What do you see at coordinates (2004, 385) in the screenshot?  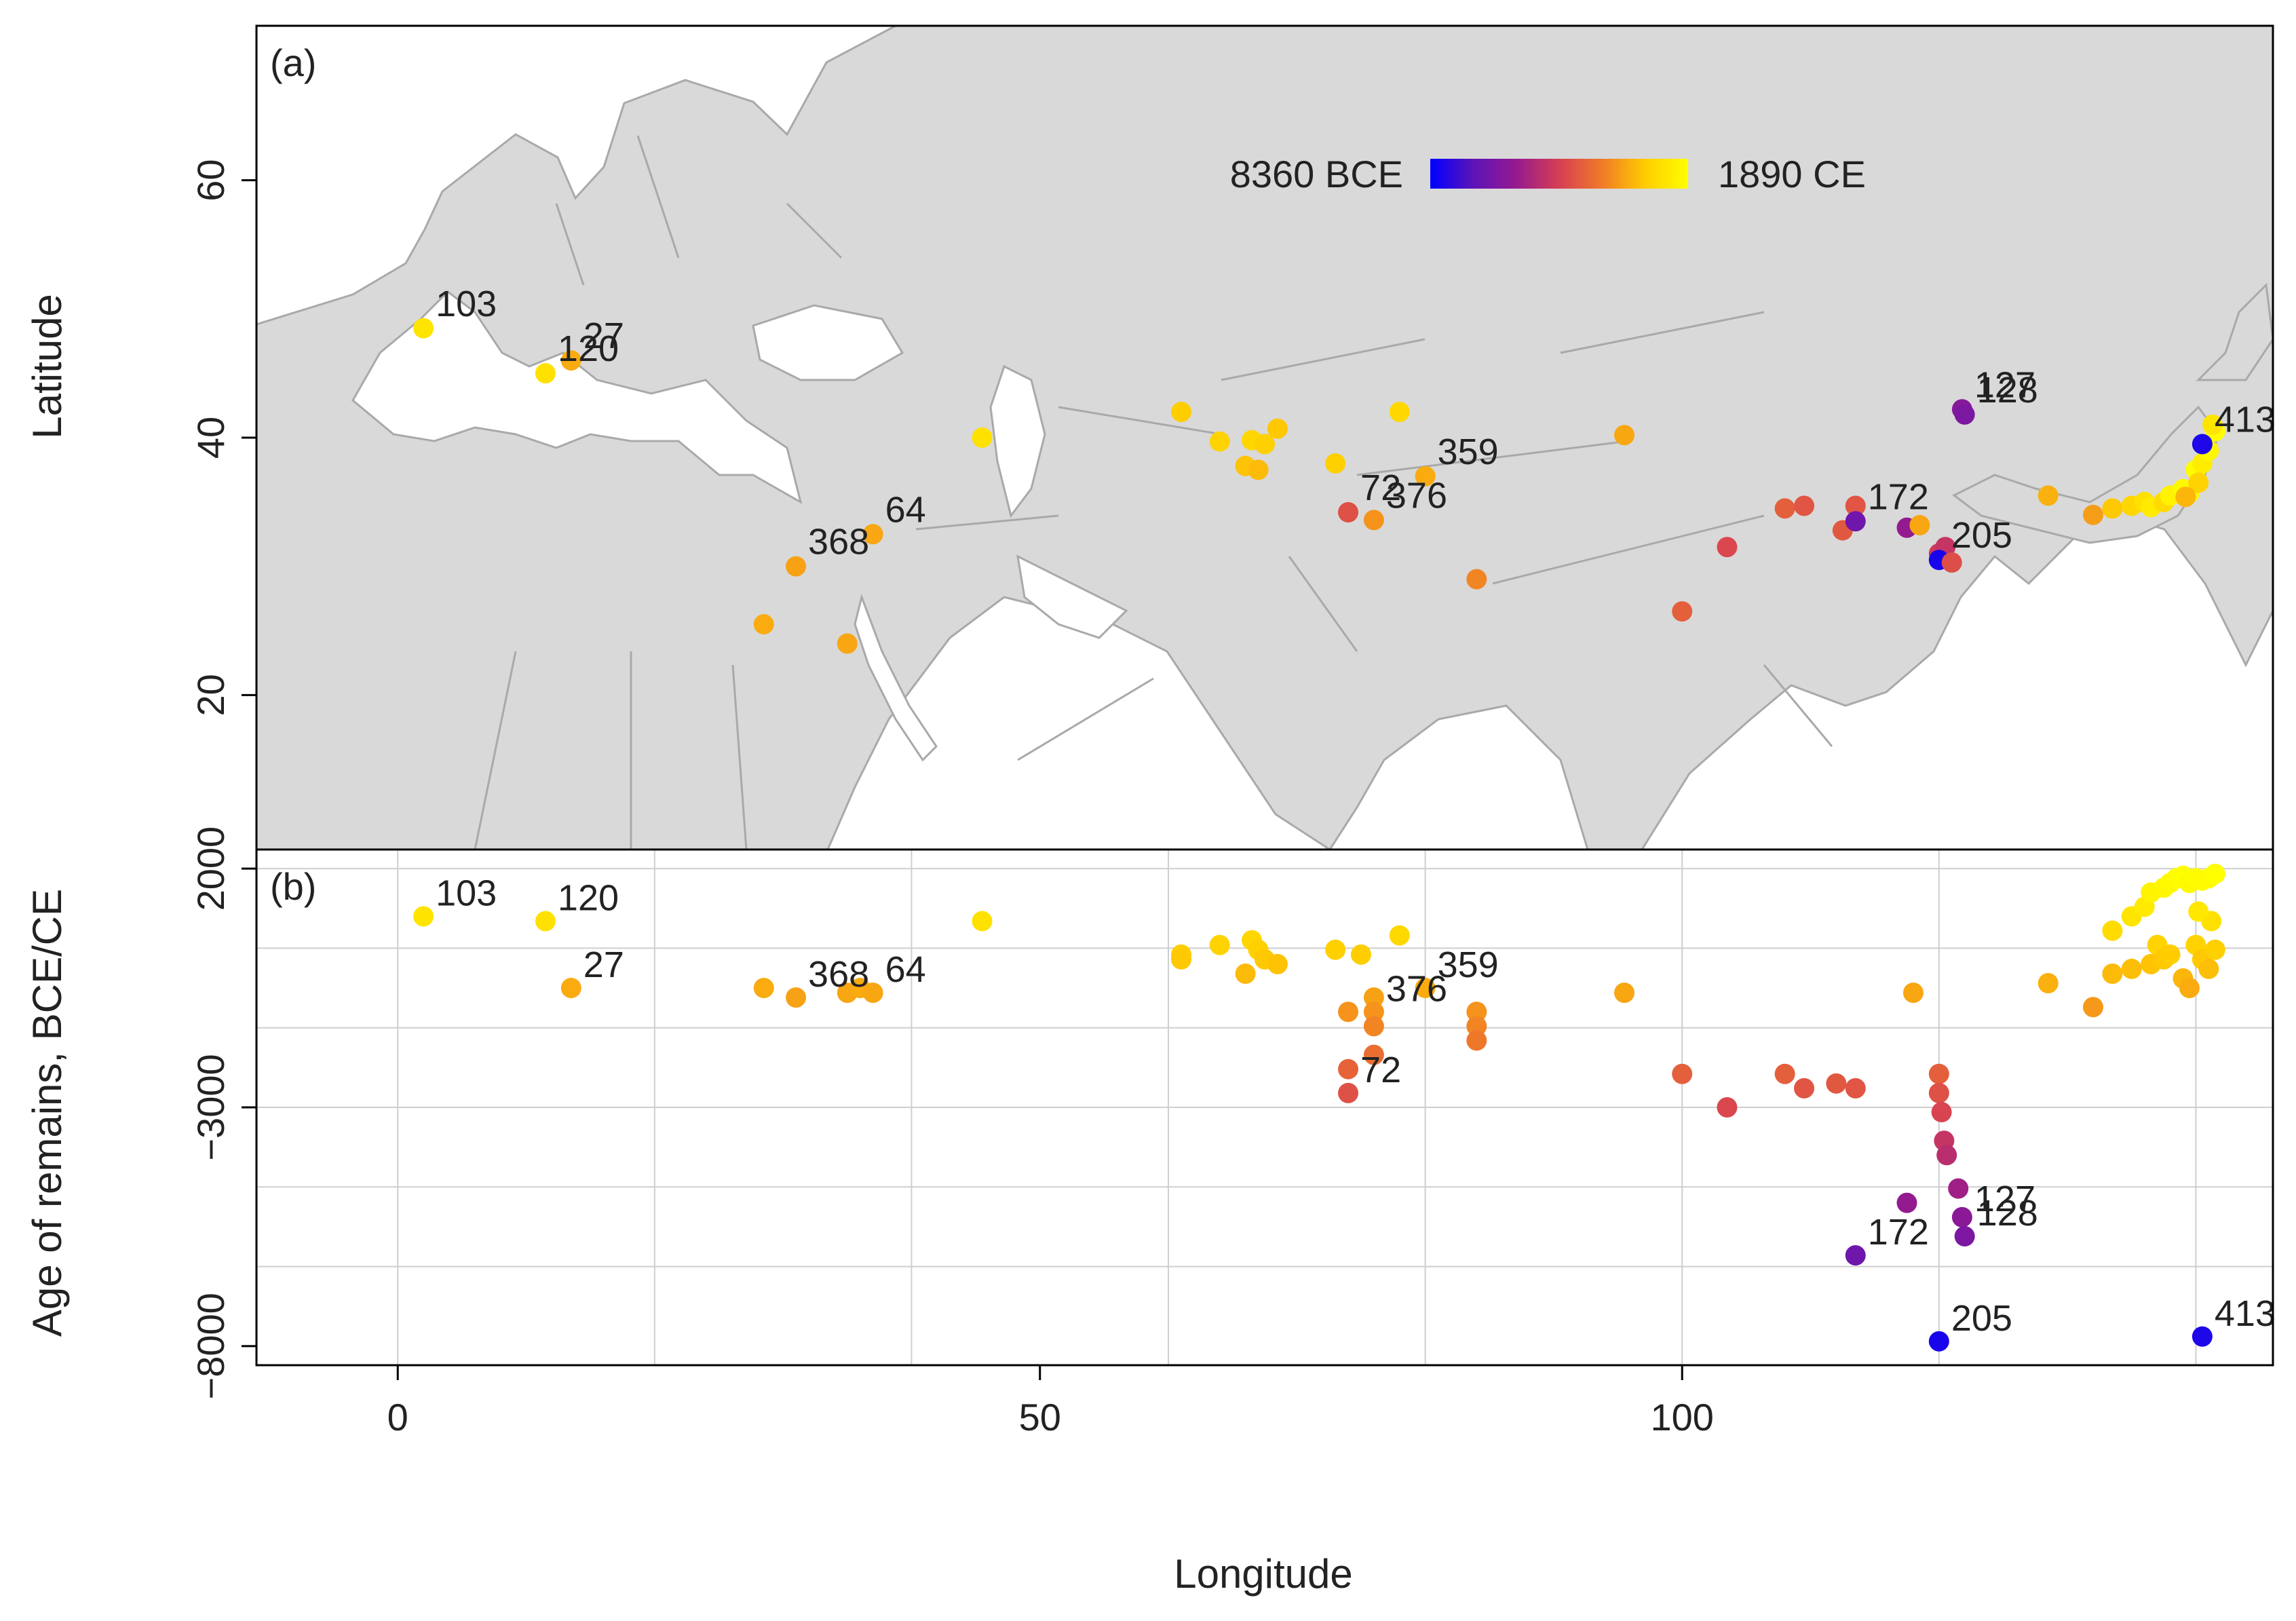 I see `map-point-label: 127` at bounding box center [2004, 385].